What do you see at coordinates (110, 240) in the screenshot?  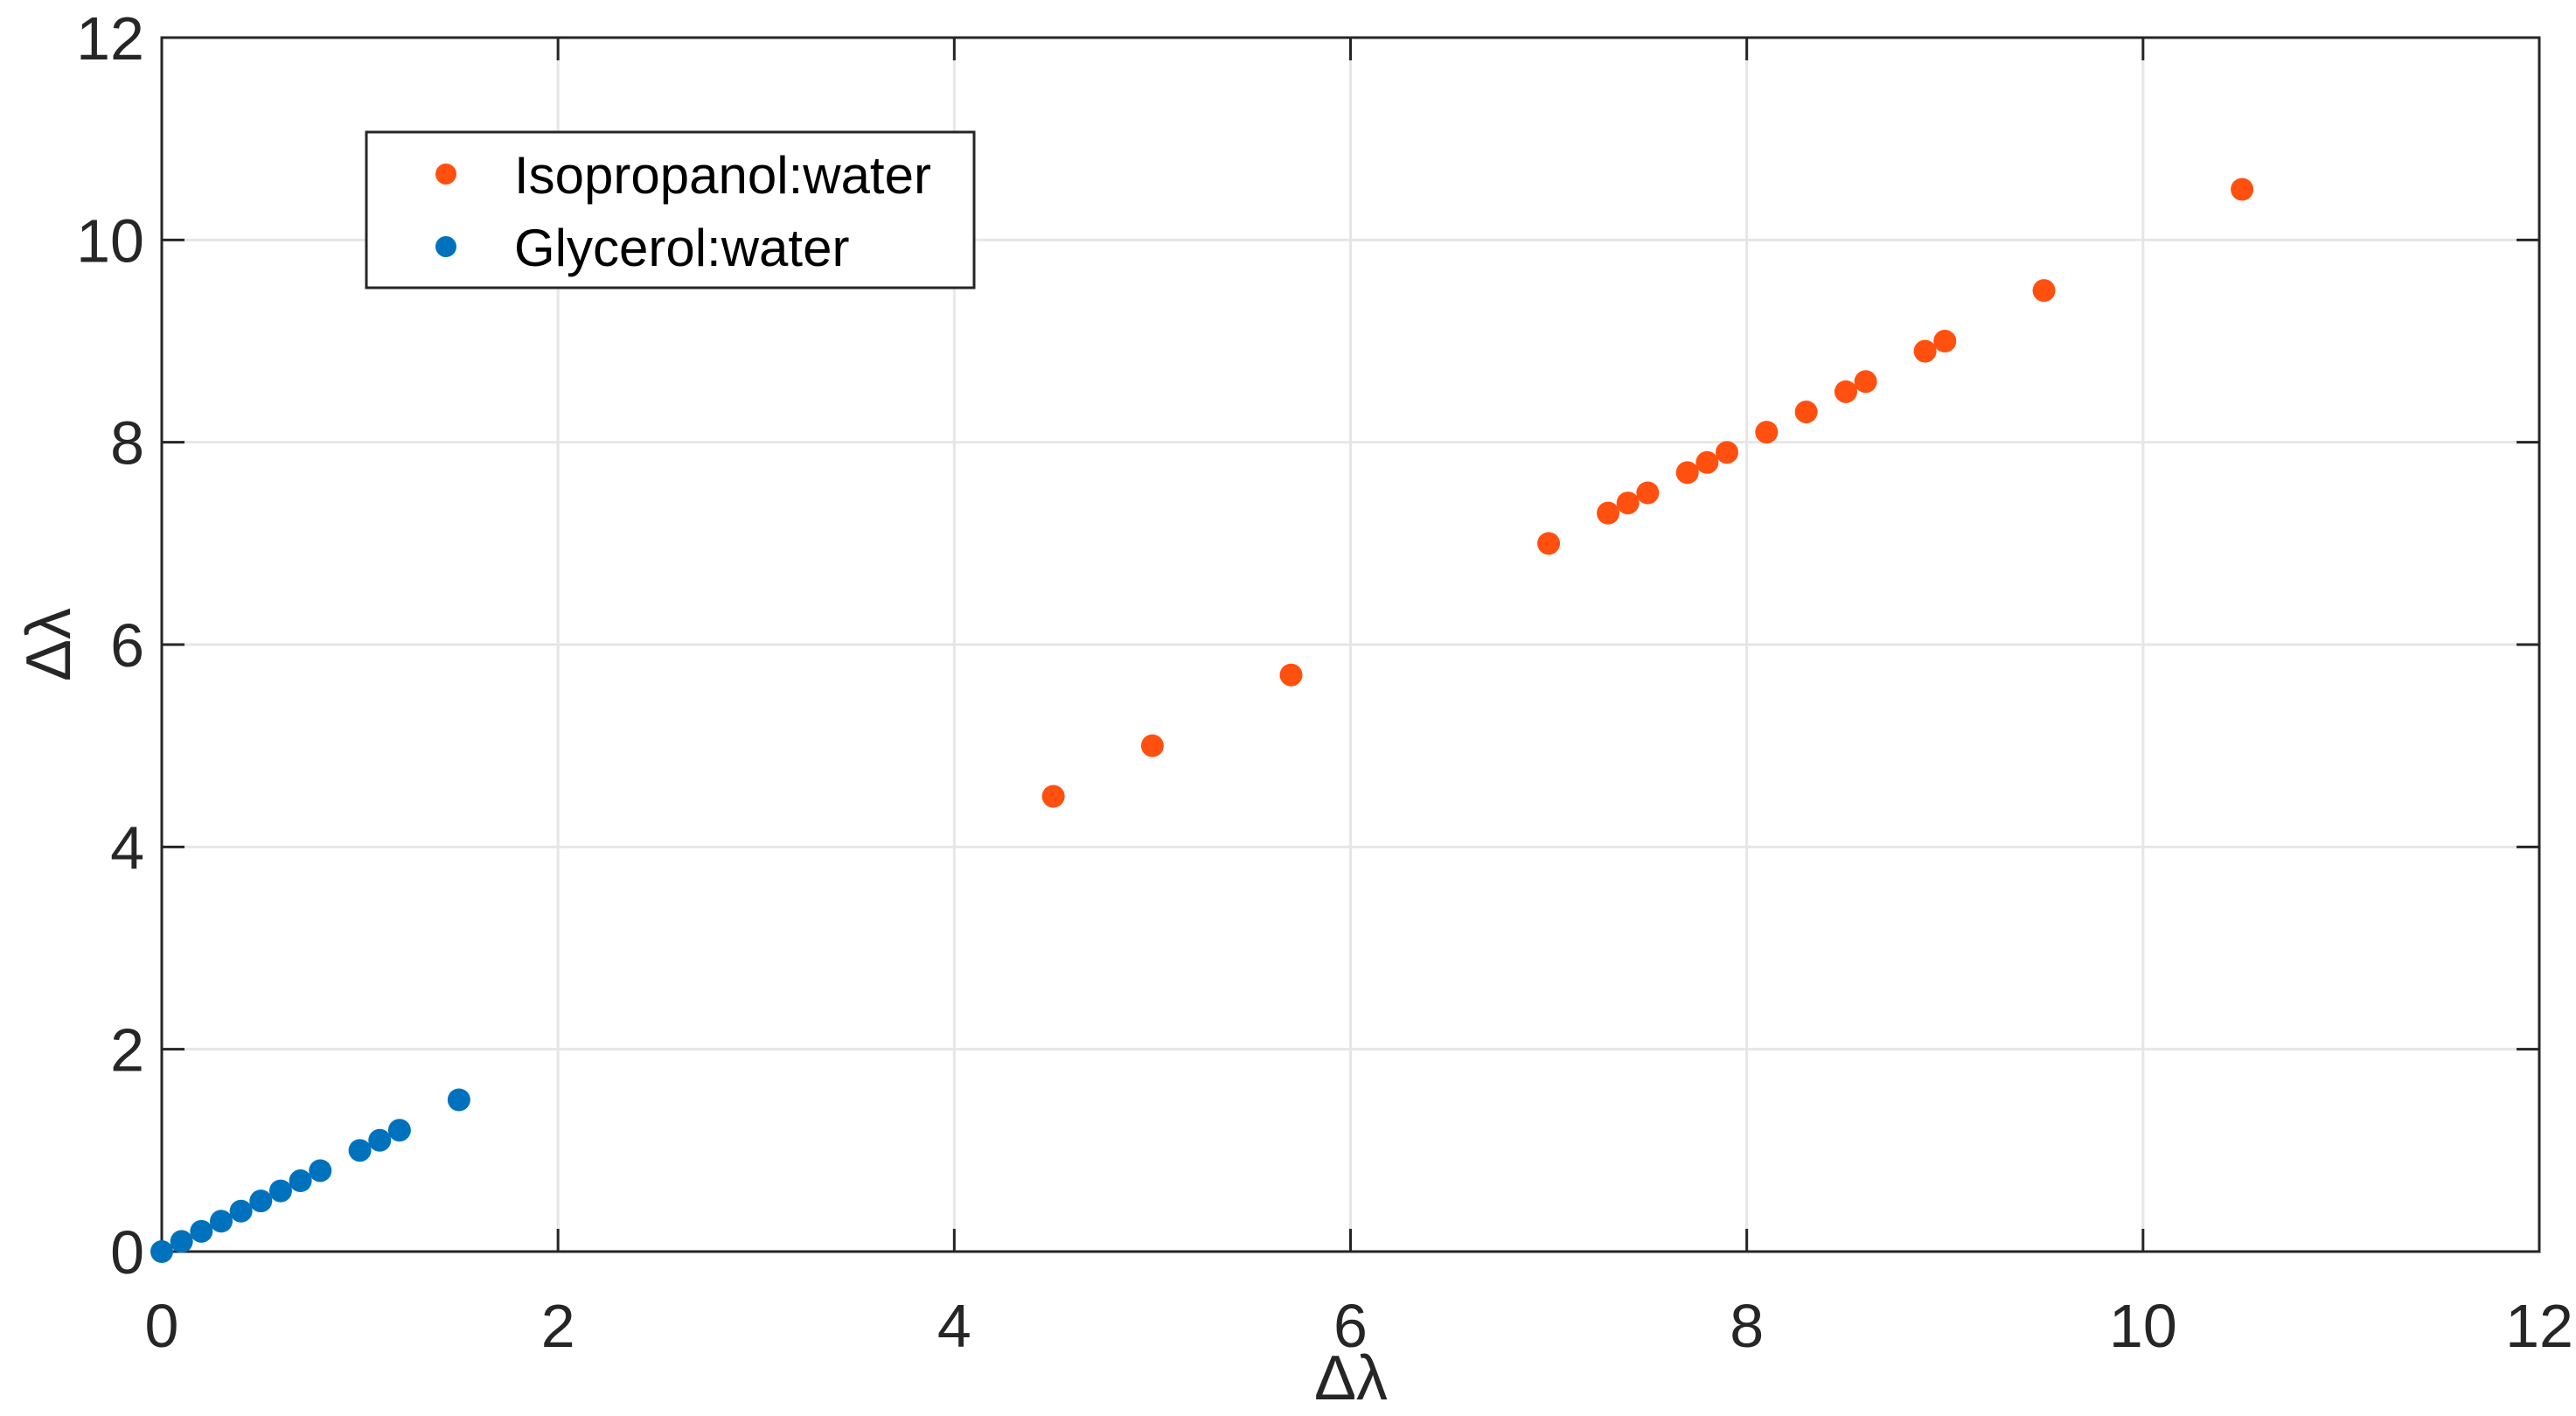 I see `y-tick-label: 10` at bounding box center [110, 240].